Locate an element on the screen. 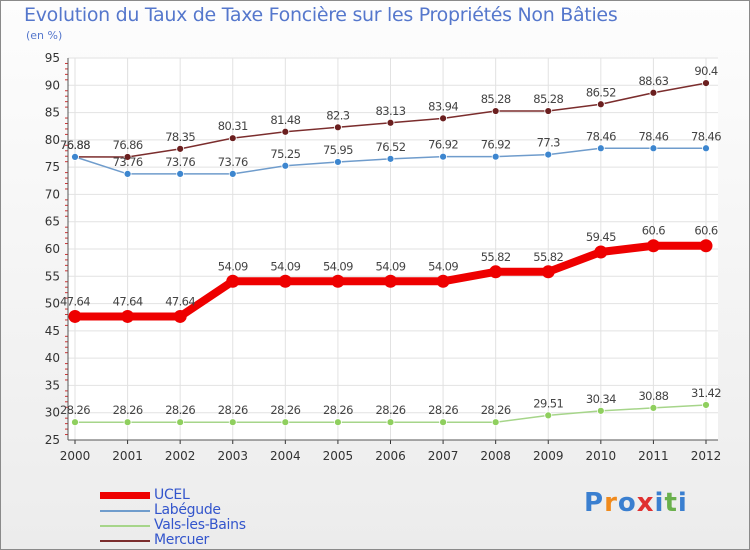  data-label-mercuer: 82.3 is located at coordinates (337, 115).